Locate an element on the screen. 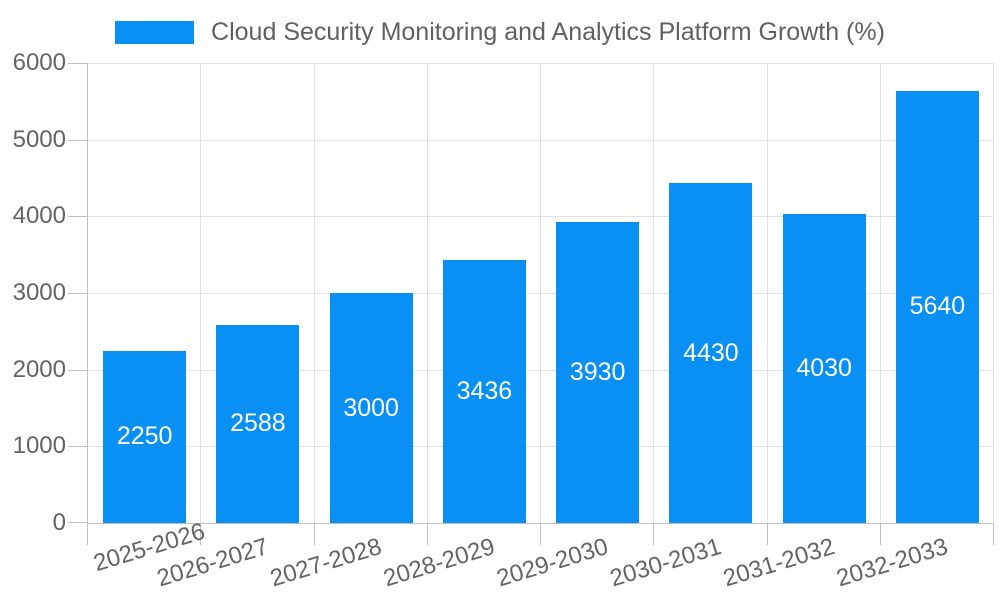 Image resolution: width=1000 pixels, height=600 pixels. y-axis-line is located at coordinates (87, 293).